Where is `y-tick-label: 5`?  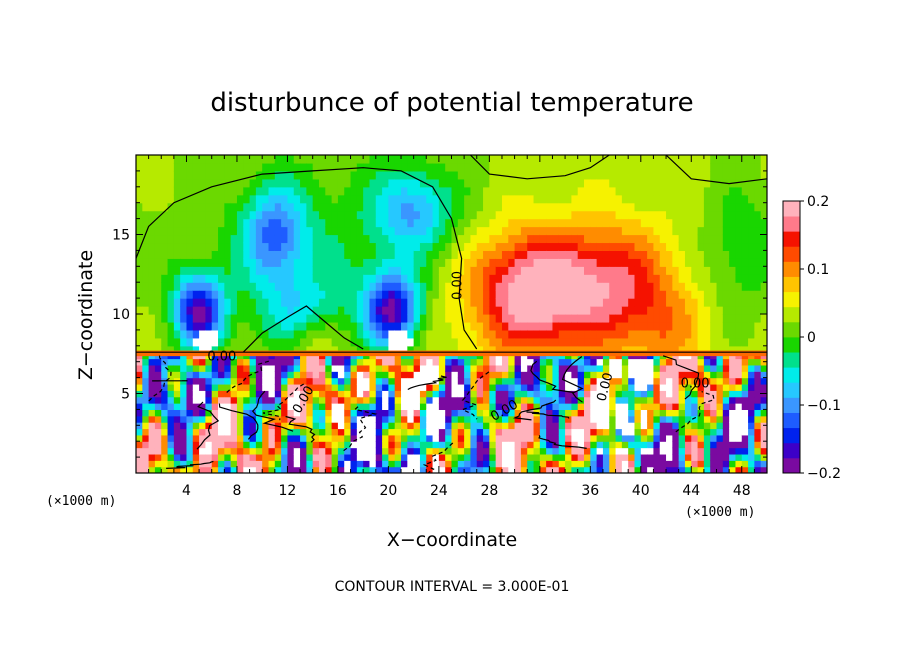 y-tick-label: 5 is located at coordinates (125, 395).